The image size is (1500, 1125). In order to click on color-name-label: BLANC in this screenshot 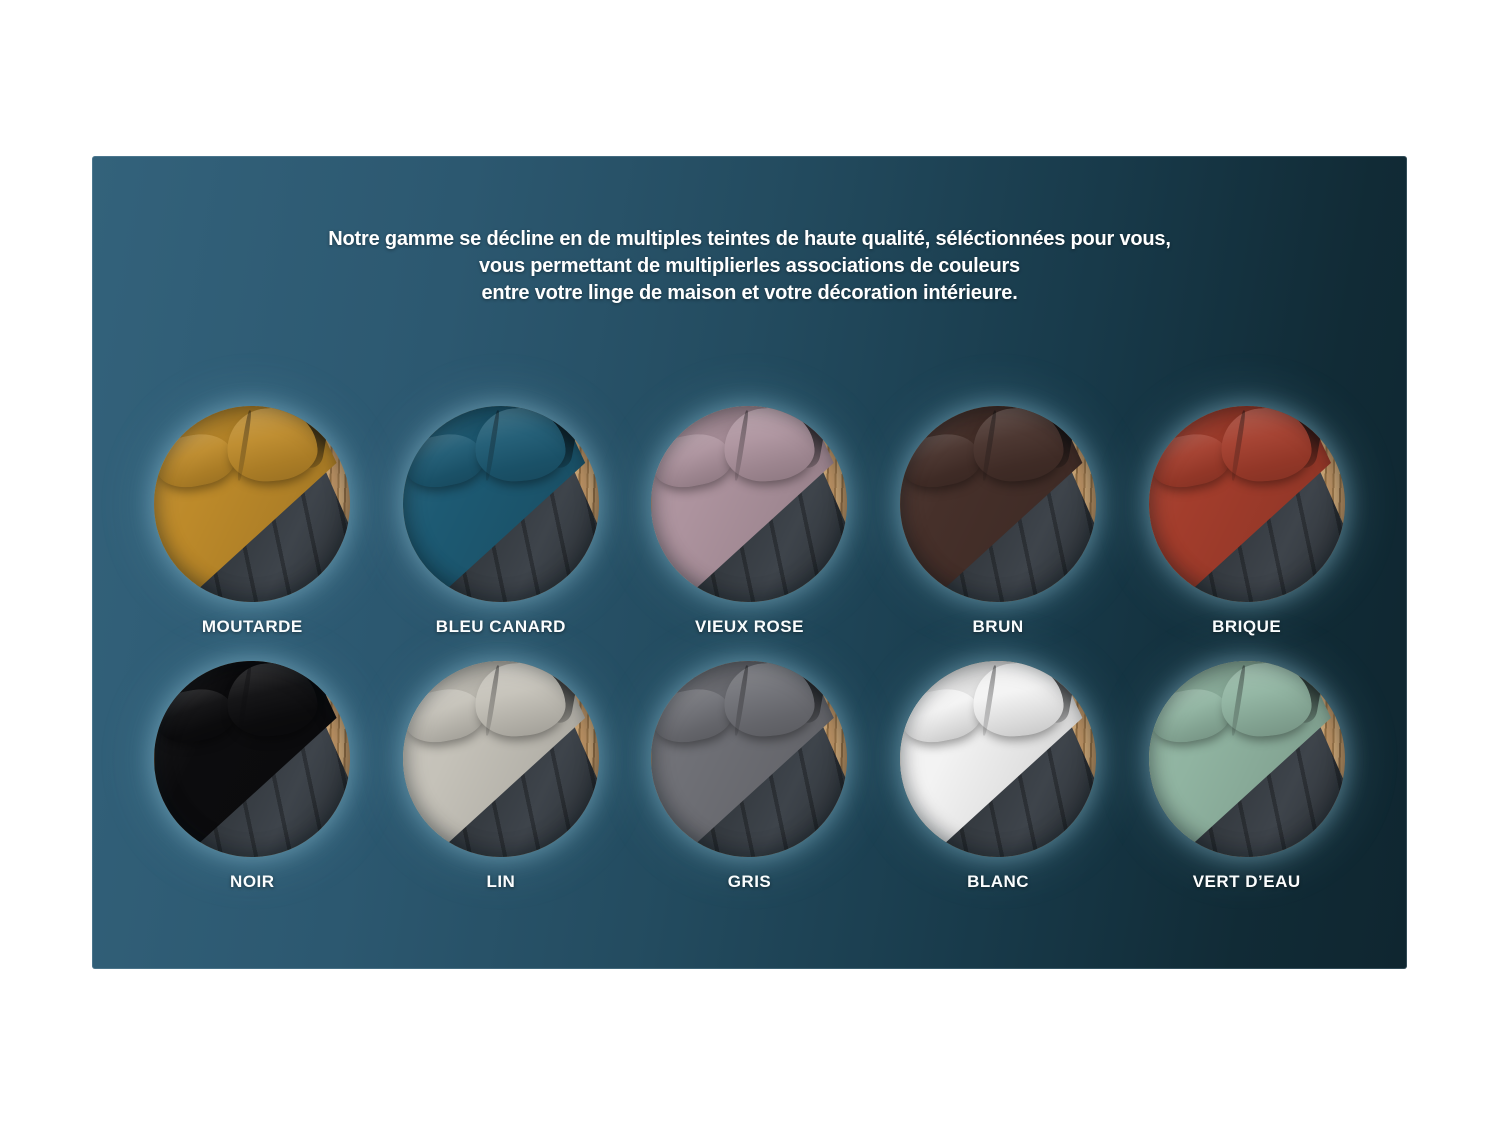, I will do `click(998, 881)`.